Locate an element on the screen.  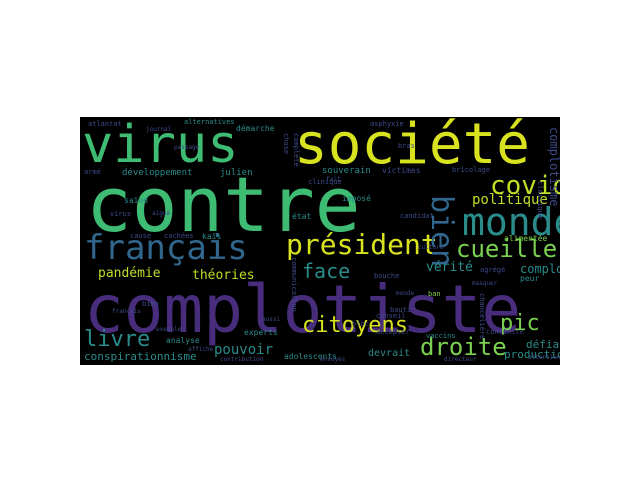
word-covid: covid is located at coordinates (525, 186).